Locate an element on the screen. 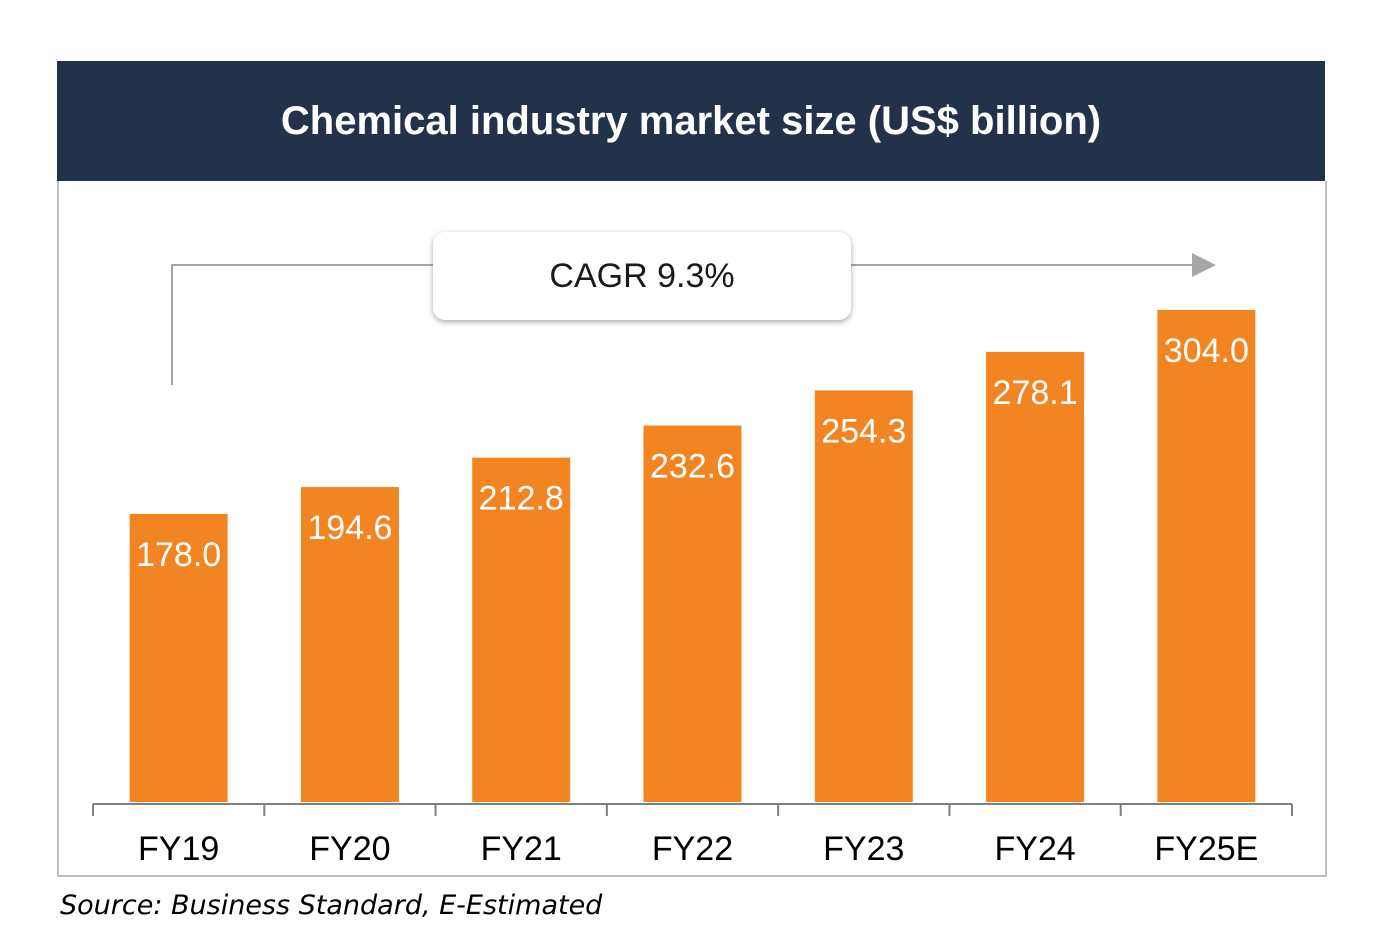 This screenshot has height=952, width=1383. cagr-annotation: CAGR 9.3% is located at coordinates (642, 276).